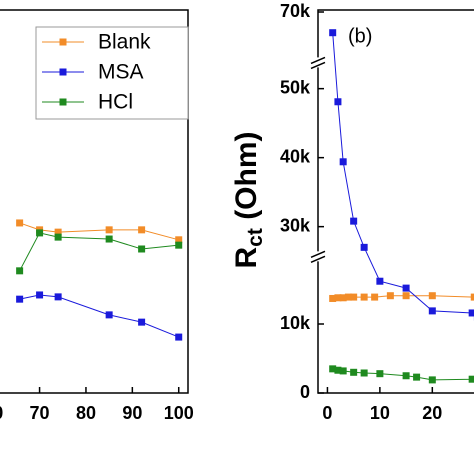 The image size is (474, 474). Describe the element at coordinates (360, 36) in the screenshot. I see `annotation: (b)` at that location.